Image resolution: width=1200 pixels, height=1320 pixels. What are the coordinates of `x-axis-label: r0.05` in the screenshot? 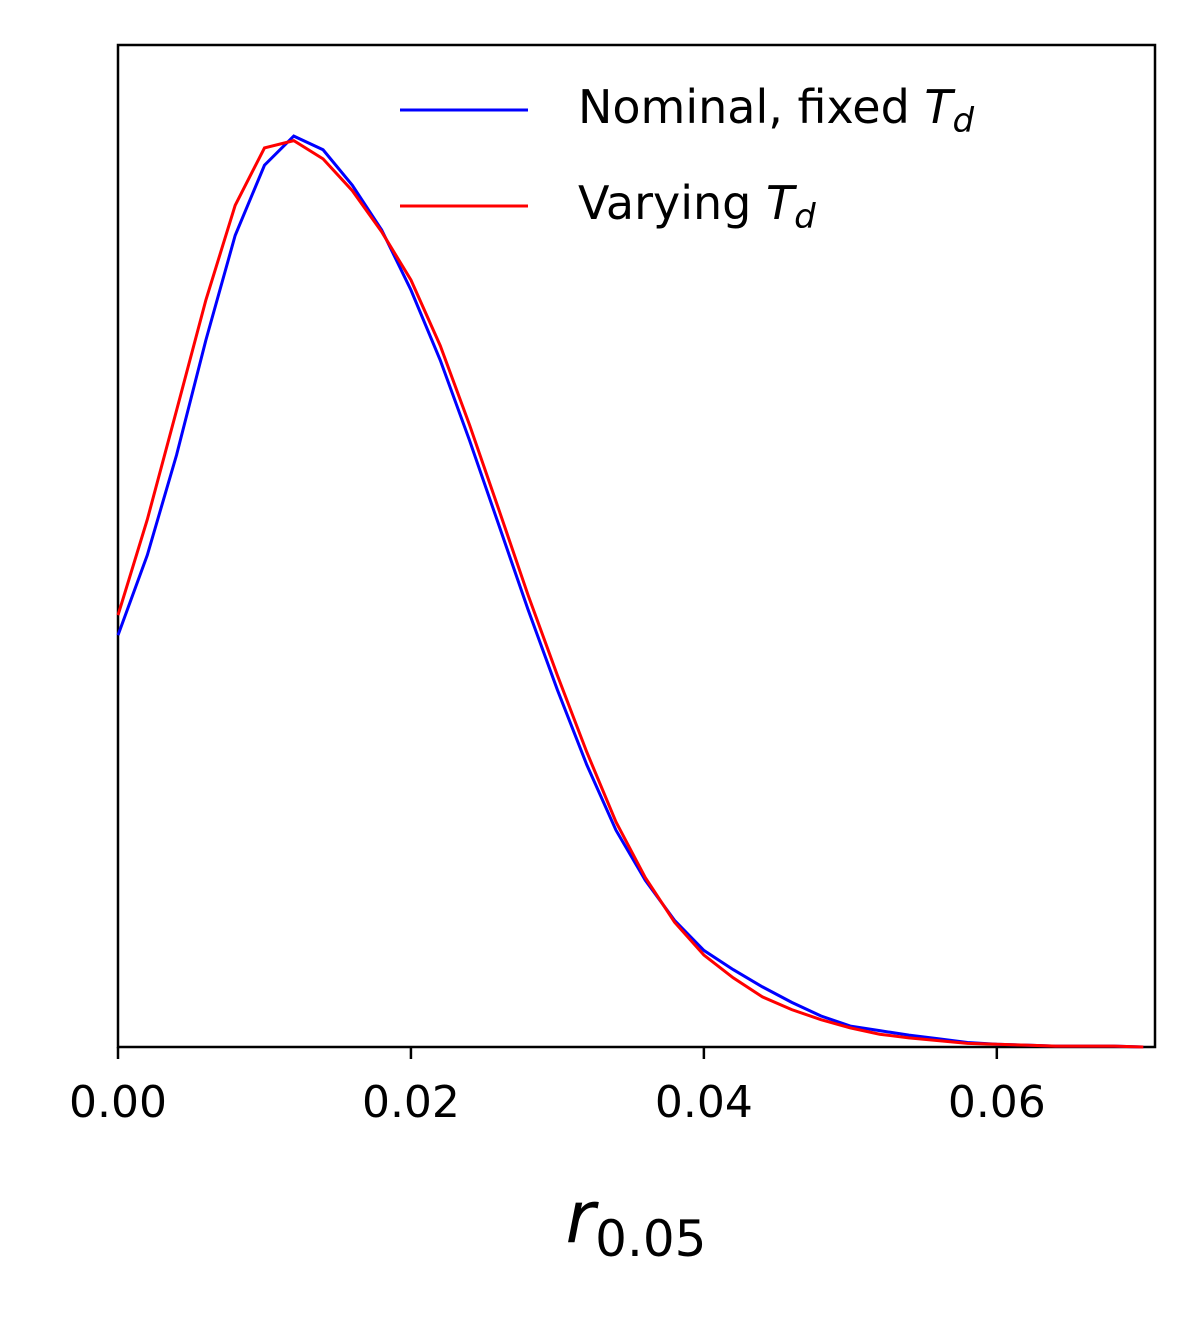 It's located at (636, 1221).